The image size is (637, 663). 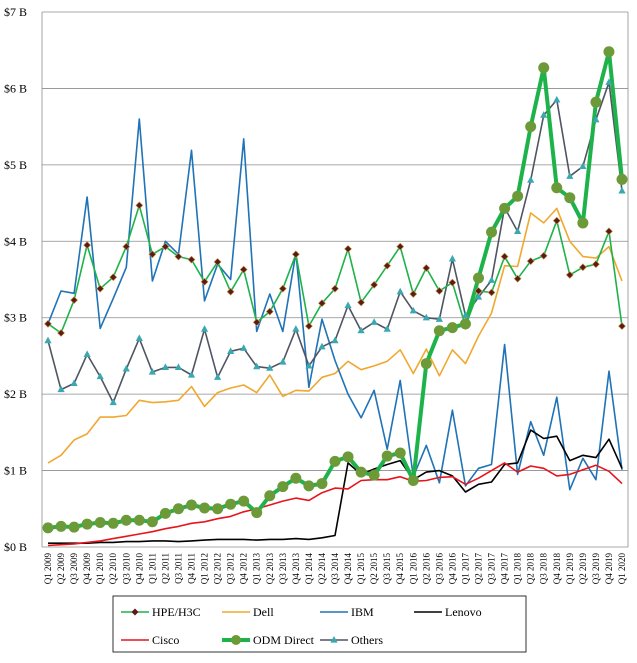 What do you see at coordinates (15, 241) in the screenshot?
I see `y-tick-label: $4 B` at bounding box center [15, 241].